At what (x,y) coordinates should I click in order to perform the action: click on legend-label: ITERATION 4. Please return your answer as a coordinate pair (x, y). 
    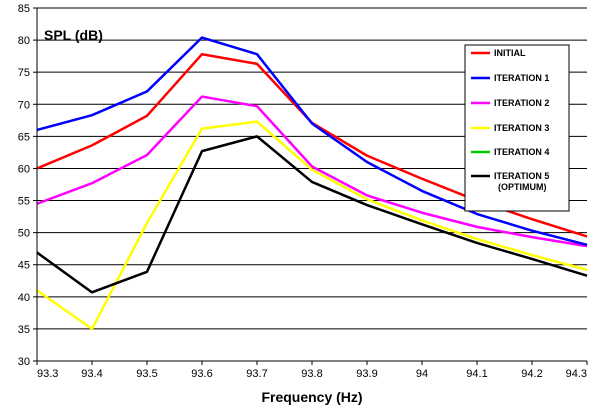
    Looking at the image, I should click on (521, 152).